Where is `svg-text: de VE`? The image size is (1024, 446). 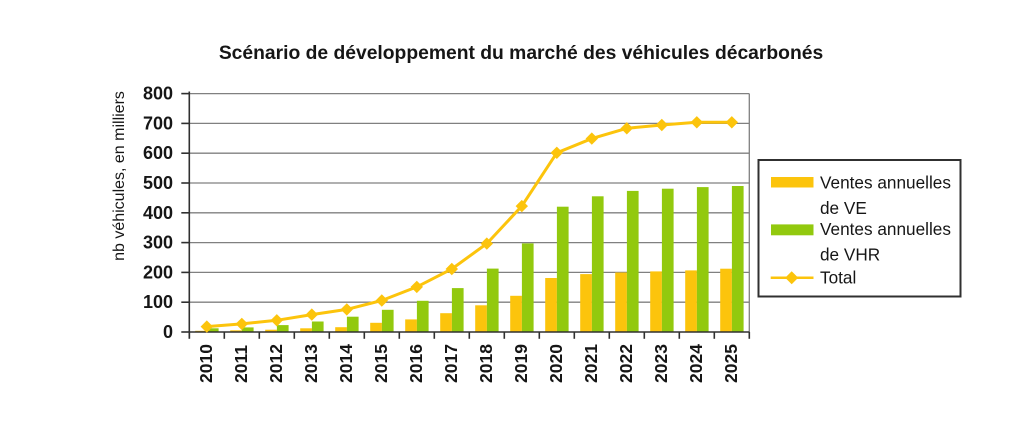
svg-text: de VE is located at coordinates (843, 208).